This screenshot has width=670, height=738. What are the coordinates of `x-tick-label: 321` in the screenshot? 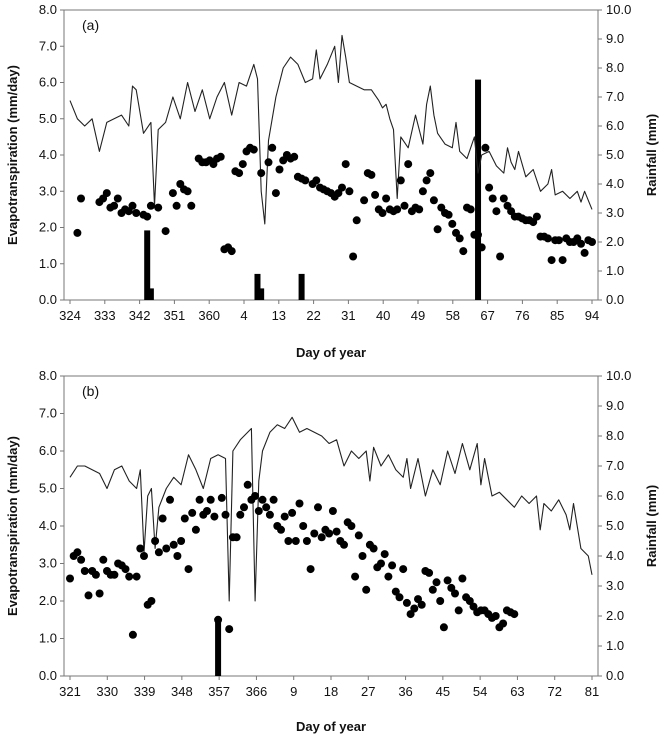 It's located at (70, 691).